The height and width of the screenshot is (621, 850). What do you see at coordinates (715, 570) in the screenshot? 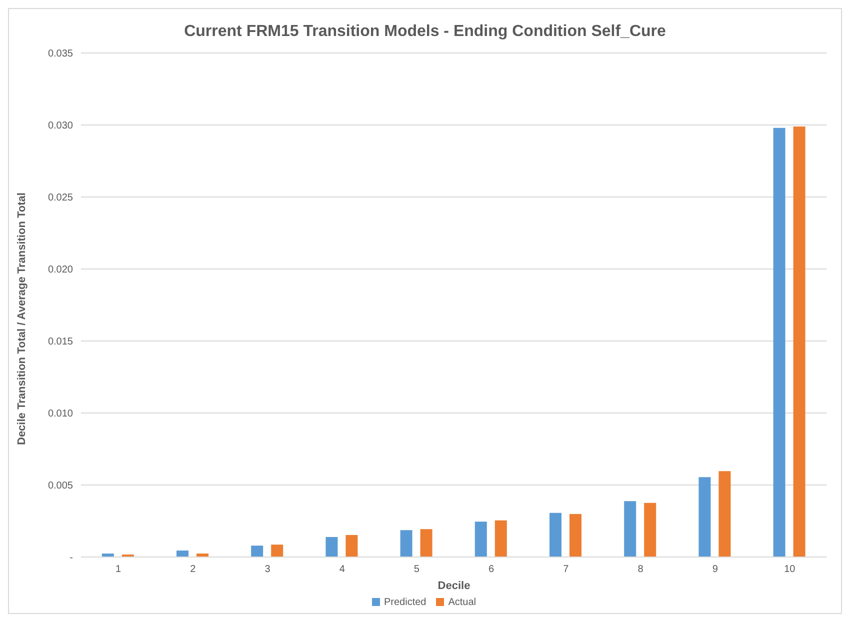
I see `x-tick-label: 9` at bounding box center [715, 570].